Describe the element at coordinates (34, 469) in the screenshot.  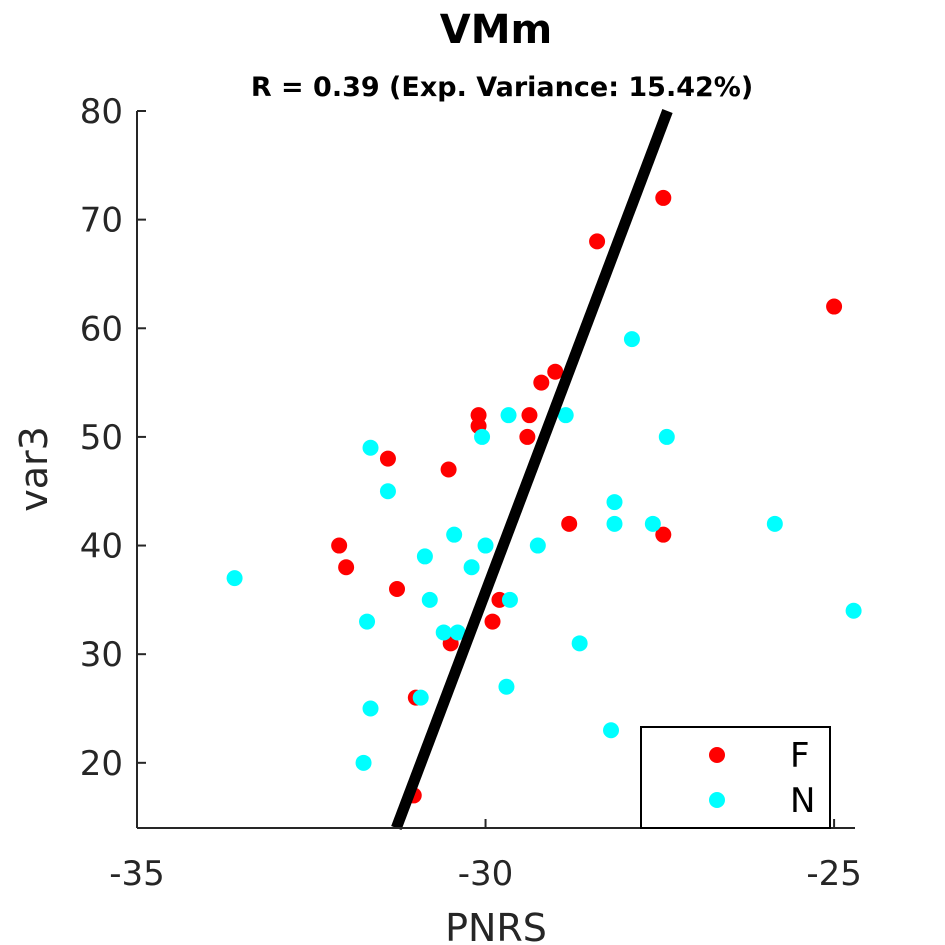
I see `y-axis-label: var3` at that location.